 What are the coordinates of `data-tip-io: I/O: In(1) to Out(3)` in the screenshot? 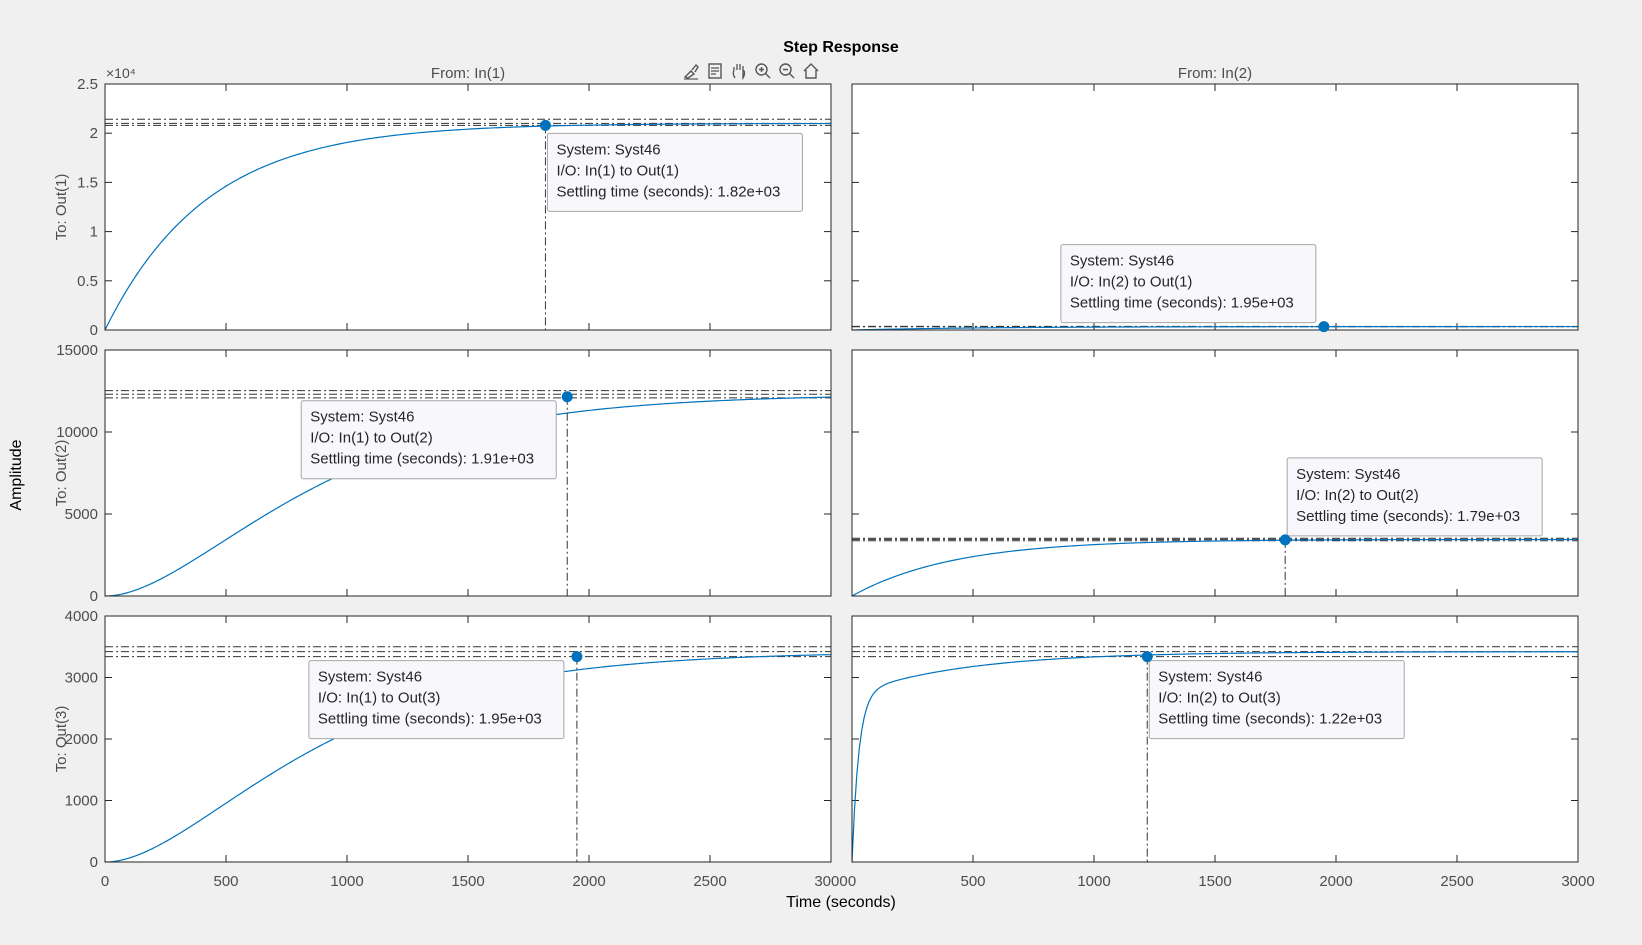 It's located at (379, 698).